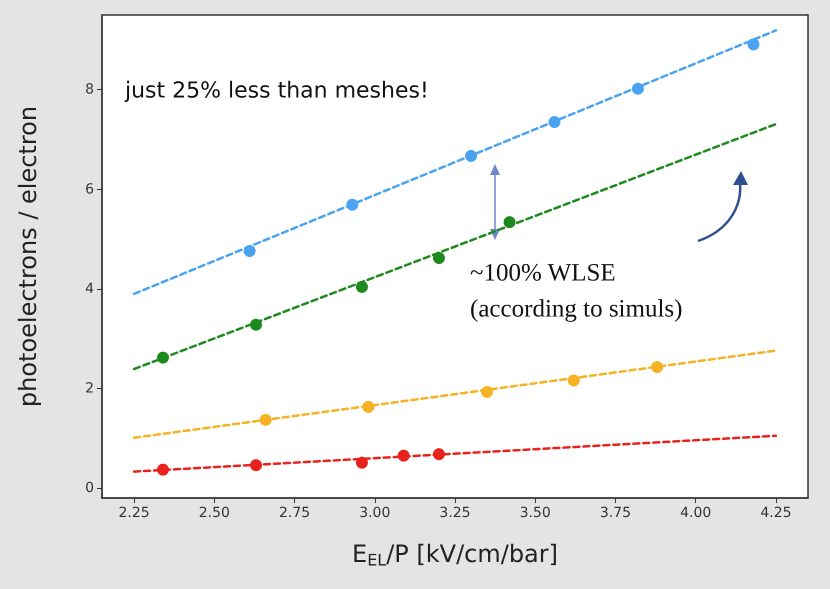  What do you see at coordinates (776, 513) in the screenshot?
I see `x-tick-label: 4.25` at bounding box center [776, 513].